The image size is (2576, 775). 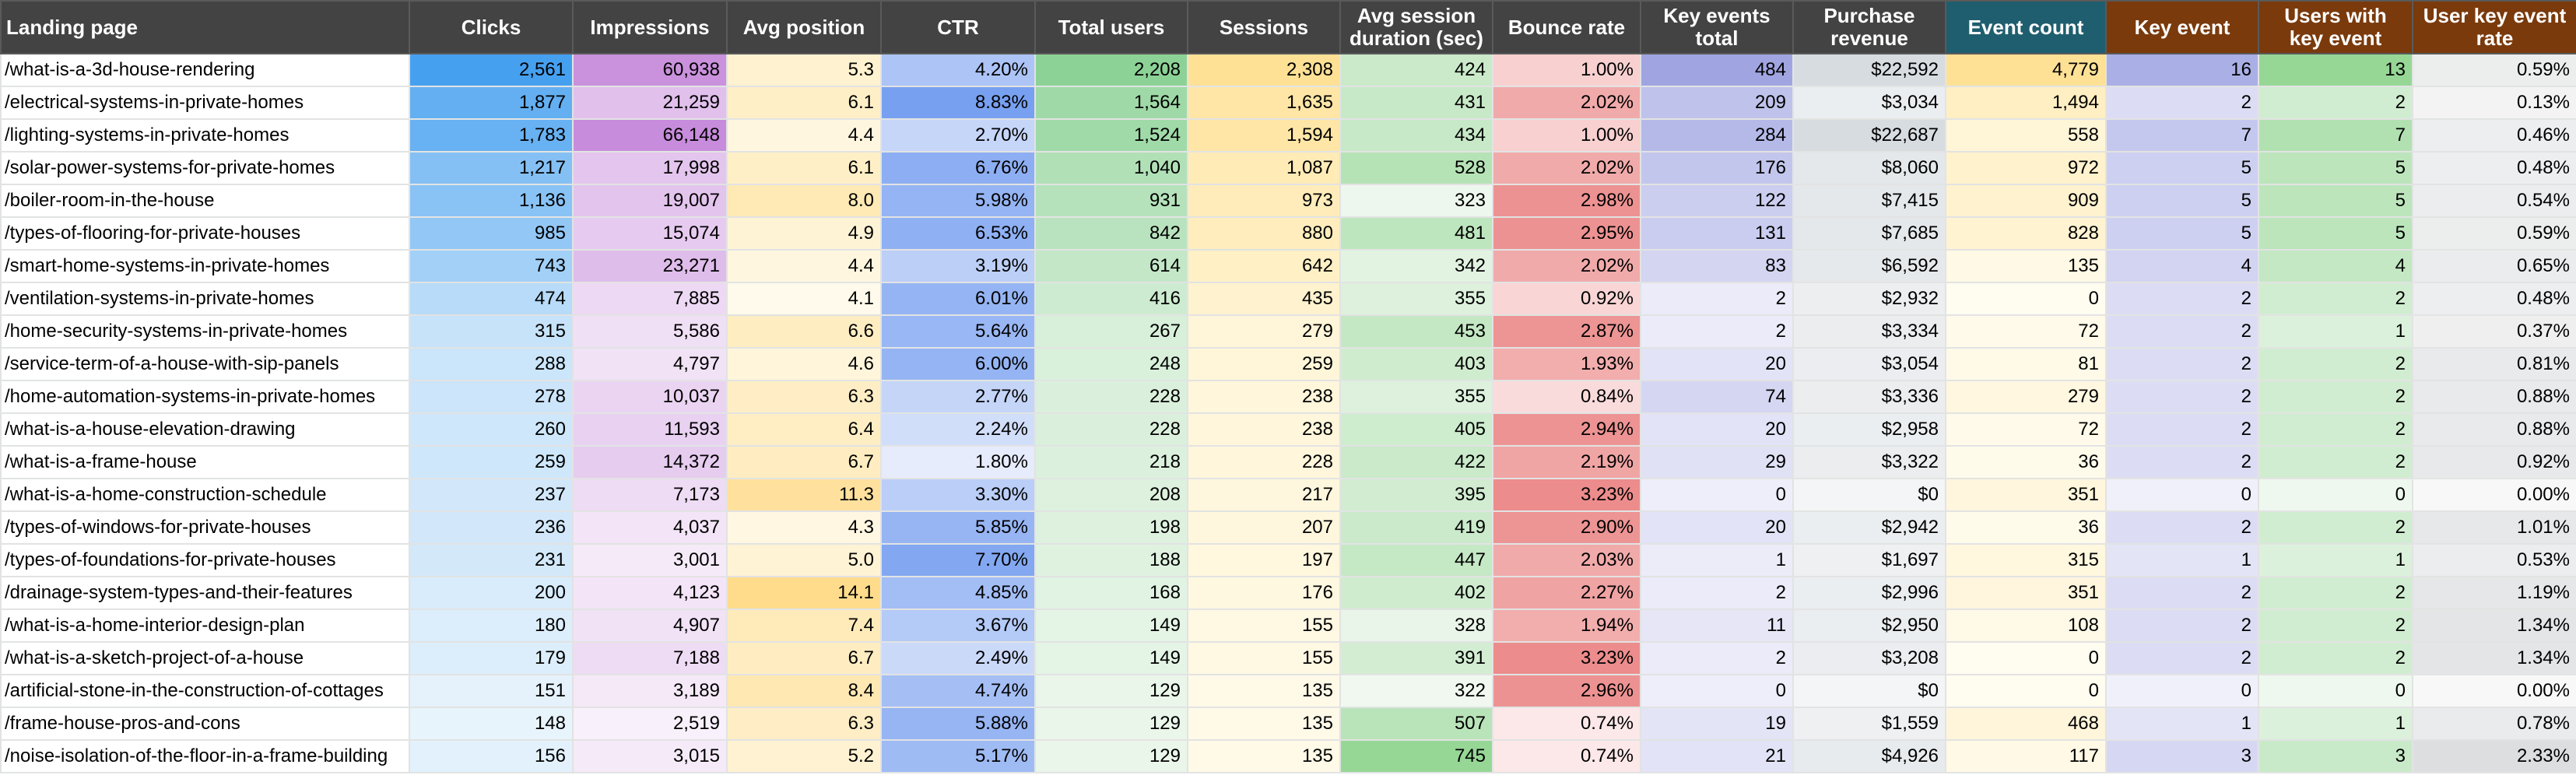 What do you see at coordinates (2026, 593) in the screenshot?
I see `event-count-cell: 351` at bounding box center [2026, 593].